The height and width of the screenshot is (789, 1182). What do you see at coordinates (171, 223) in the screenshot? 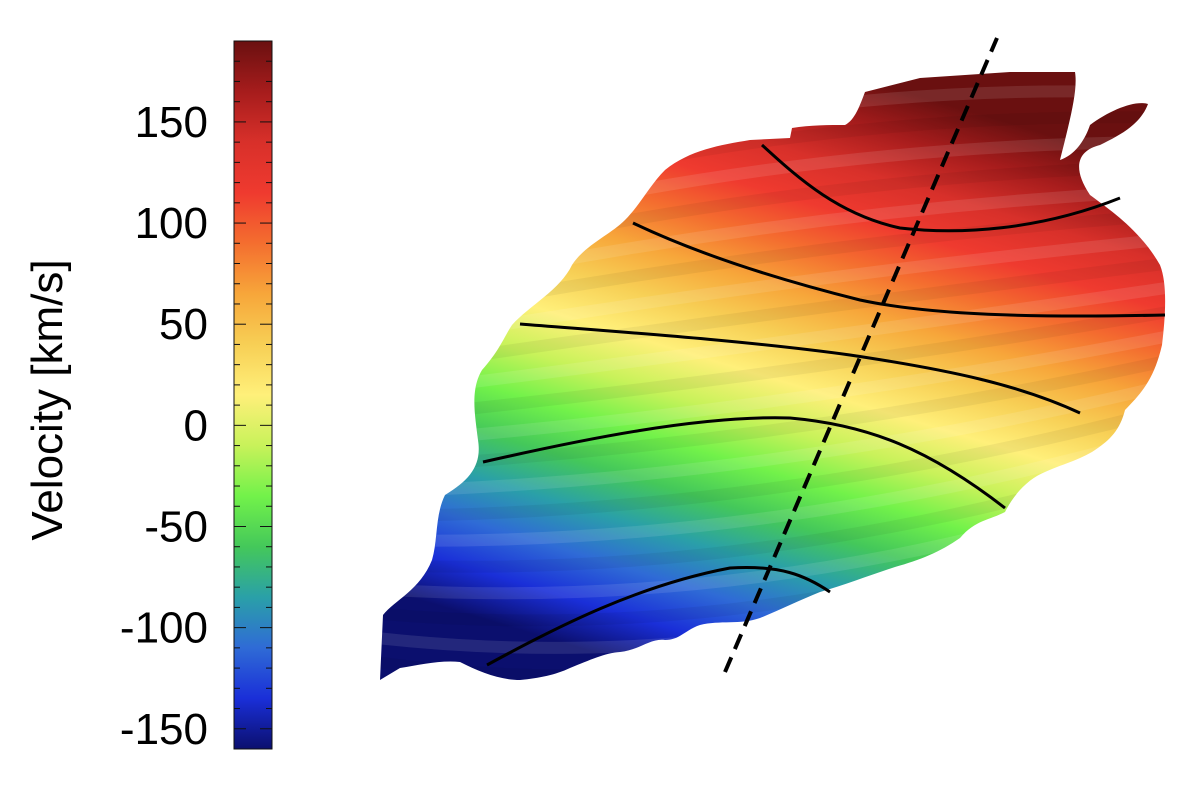
I see `colorbar-tick-label: 100` at bounding box center [171, 223].